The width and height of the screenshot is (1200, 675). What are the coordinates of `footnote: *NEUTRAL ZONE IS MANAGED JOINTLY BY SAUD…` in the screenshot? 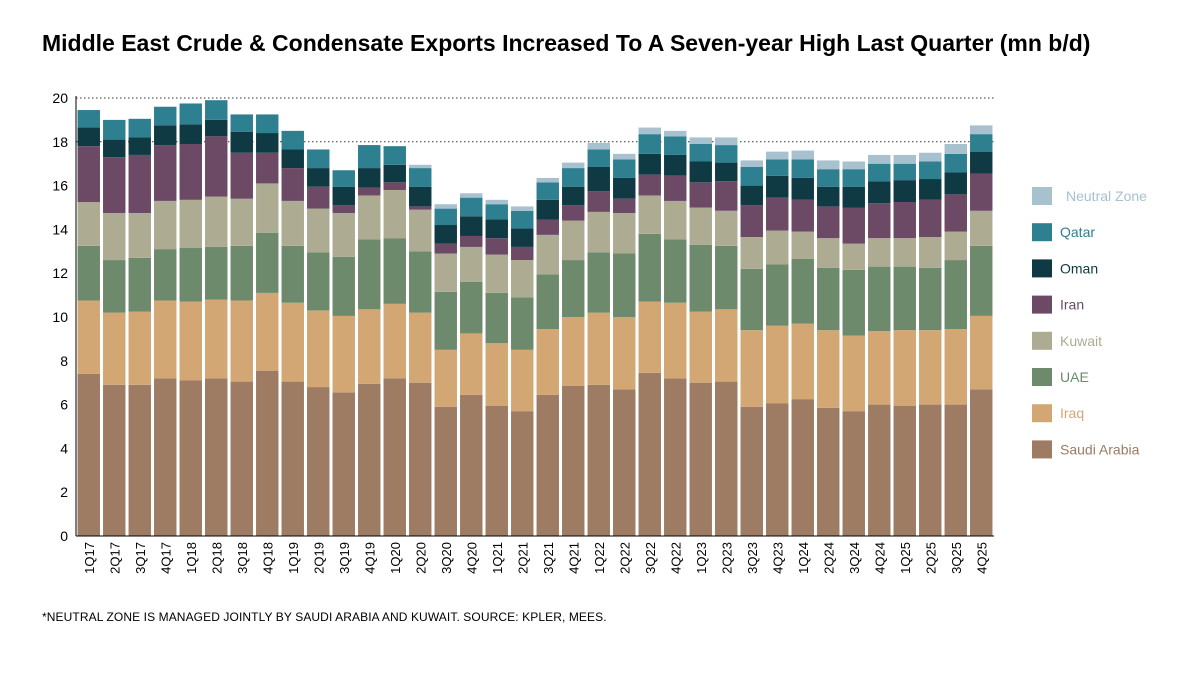 It's located at (324, 617).